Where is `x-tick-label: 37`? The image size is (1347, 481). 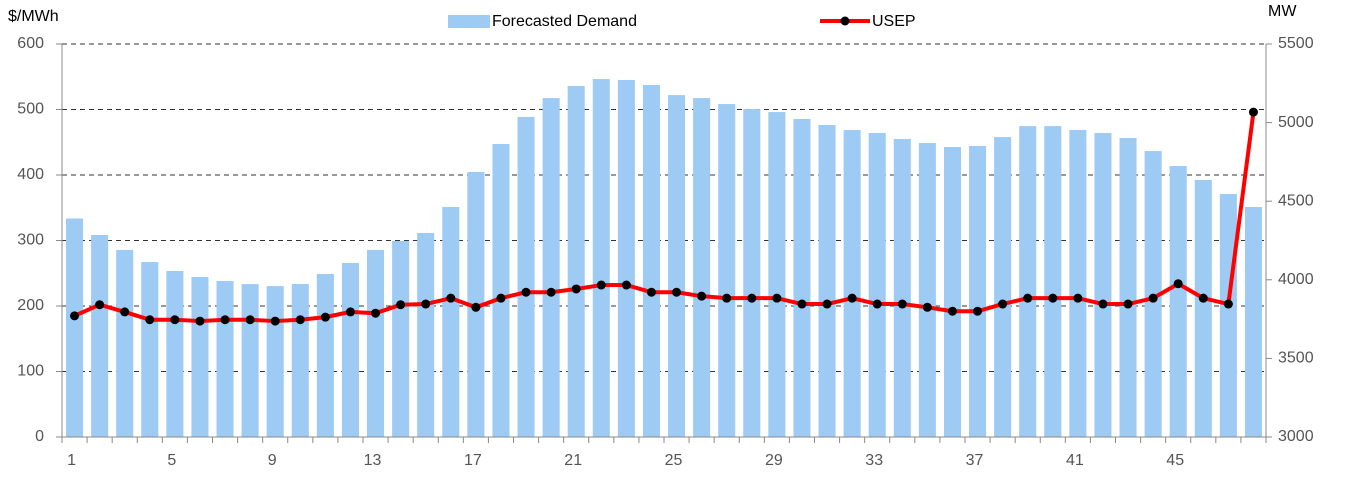
x-tick-label: 37 is located at coordinates (975, 460).